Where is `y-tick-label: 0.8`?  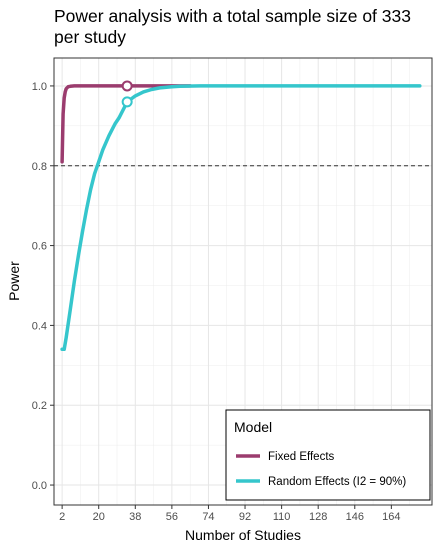 y-tick-label: 0.8 is located at coordinates (39, 167).